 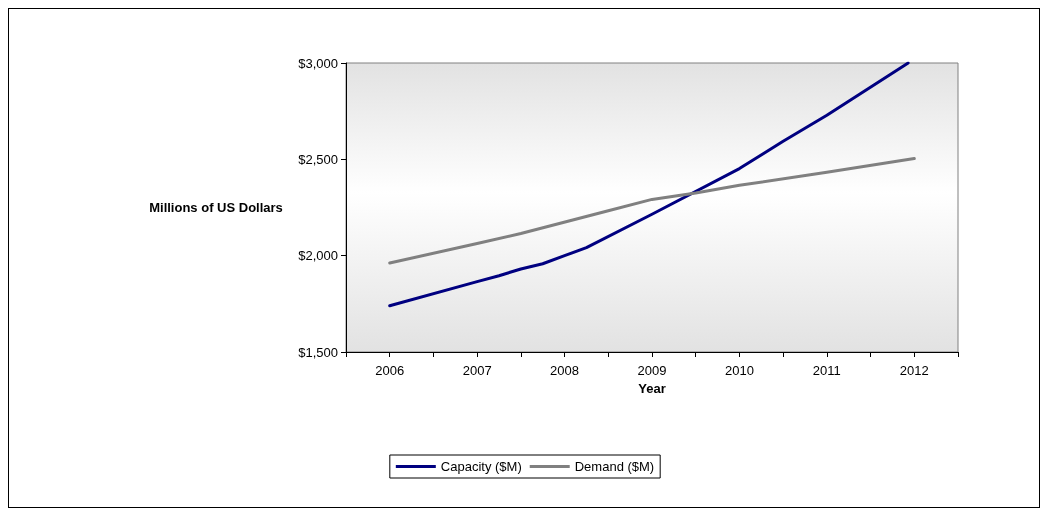 I want to click on y-tick-label: $2,000, so click(x=318, y=256).